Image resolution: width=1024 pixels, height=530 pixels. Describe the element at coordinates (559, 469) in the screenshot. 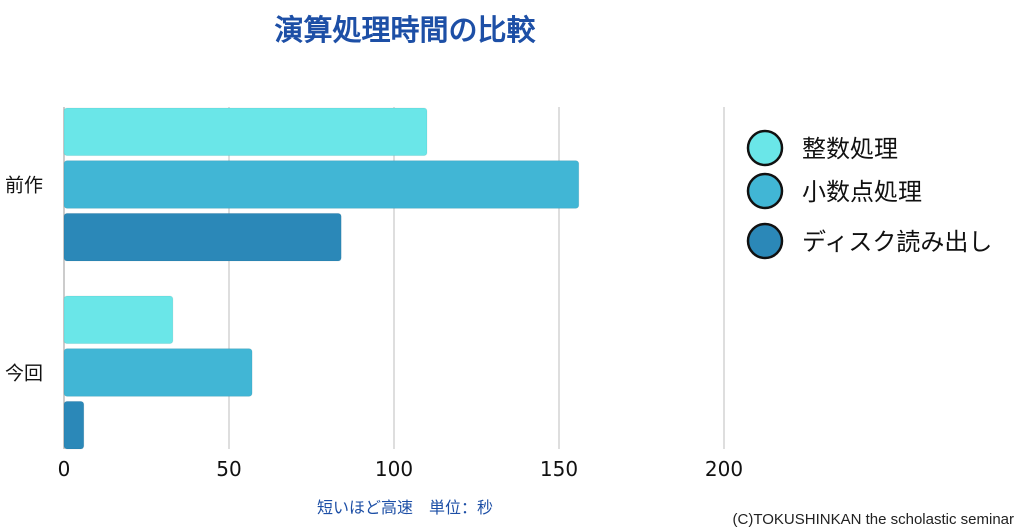

I see `x-tick-label: 150` at that location.